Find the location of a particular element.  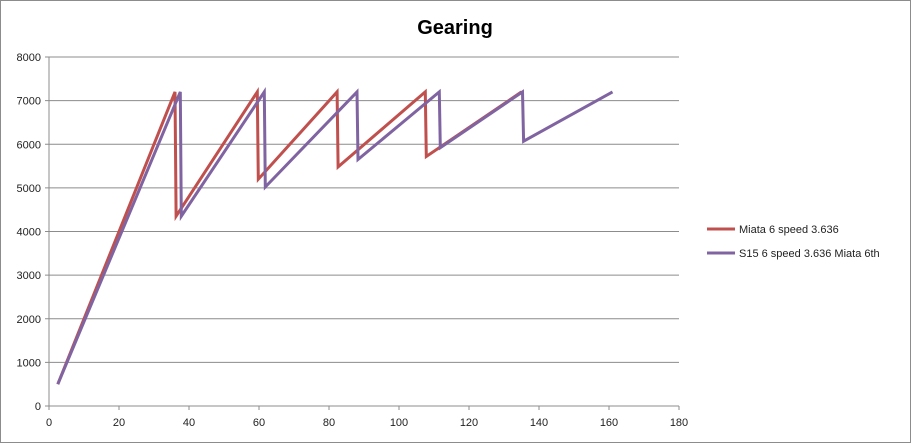

y-tick-label: 6000 is located at coordinates (29, 145).